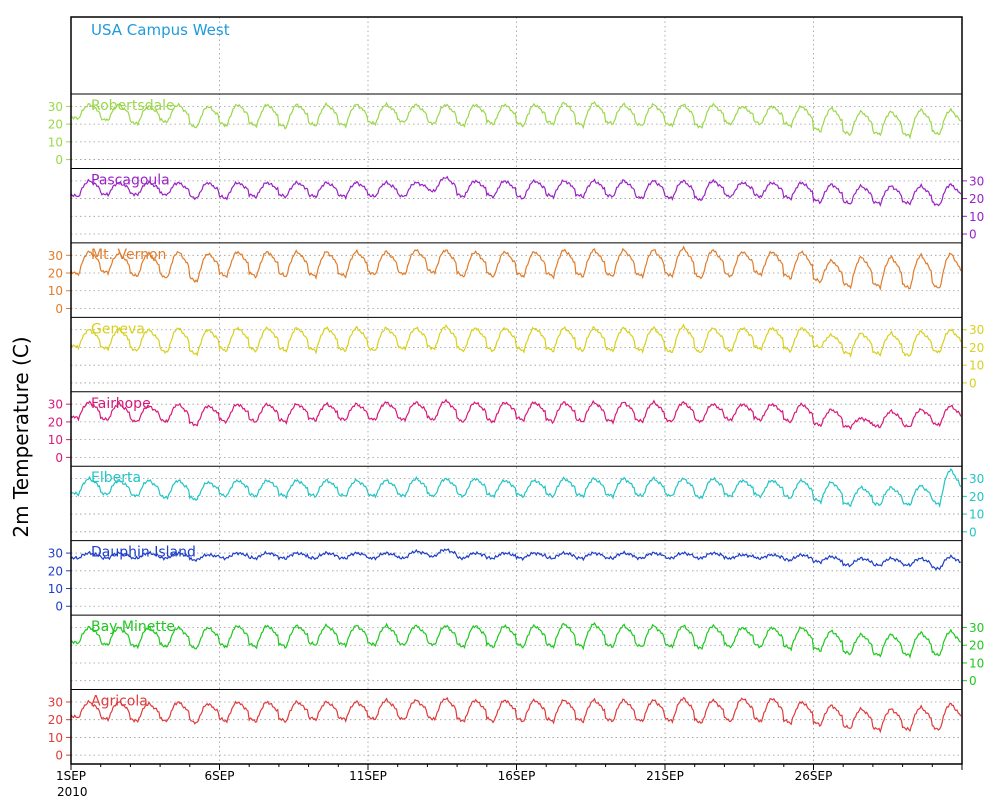 The height and width of the screenshot is (800, 1000). What do you see at coordinates (515, 559) in the screenshot?
I see `series-line-dauphin-island` at bounding box center [515, 559].